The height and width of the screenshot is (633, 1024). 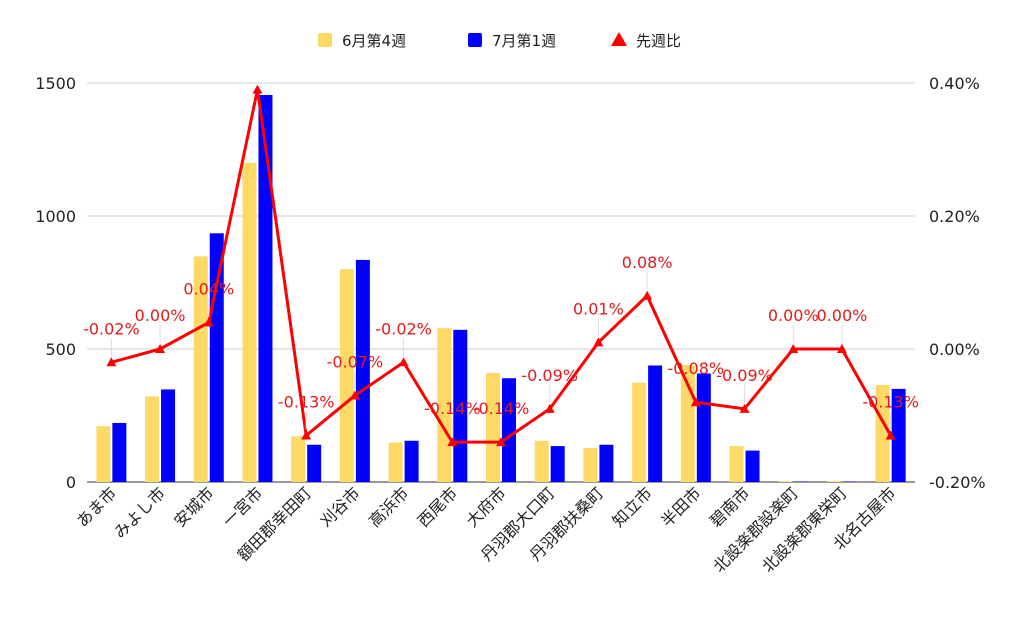 I want to click on left-axis-tick-label: 1500, so click(x=55, y=83).